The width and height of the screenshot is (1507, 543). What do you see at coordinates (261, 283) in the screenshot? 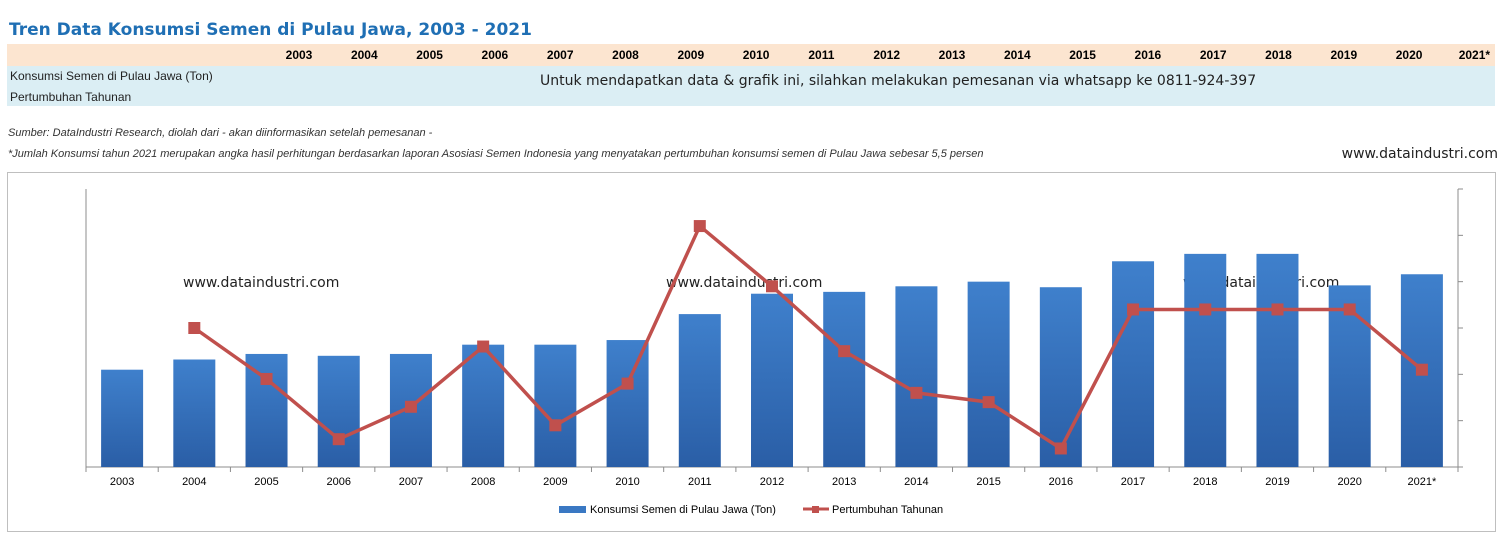
I see `watermark-left: www.dataindustri.com` at bounding box center [261, 283].